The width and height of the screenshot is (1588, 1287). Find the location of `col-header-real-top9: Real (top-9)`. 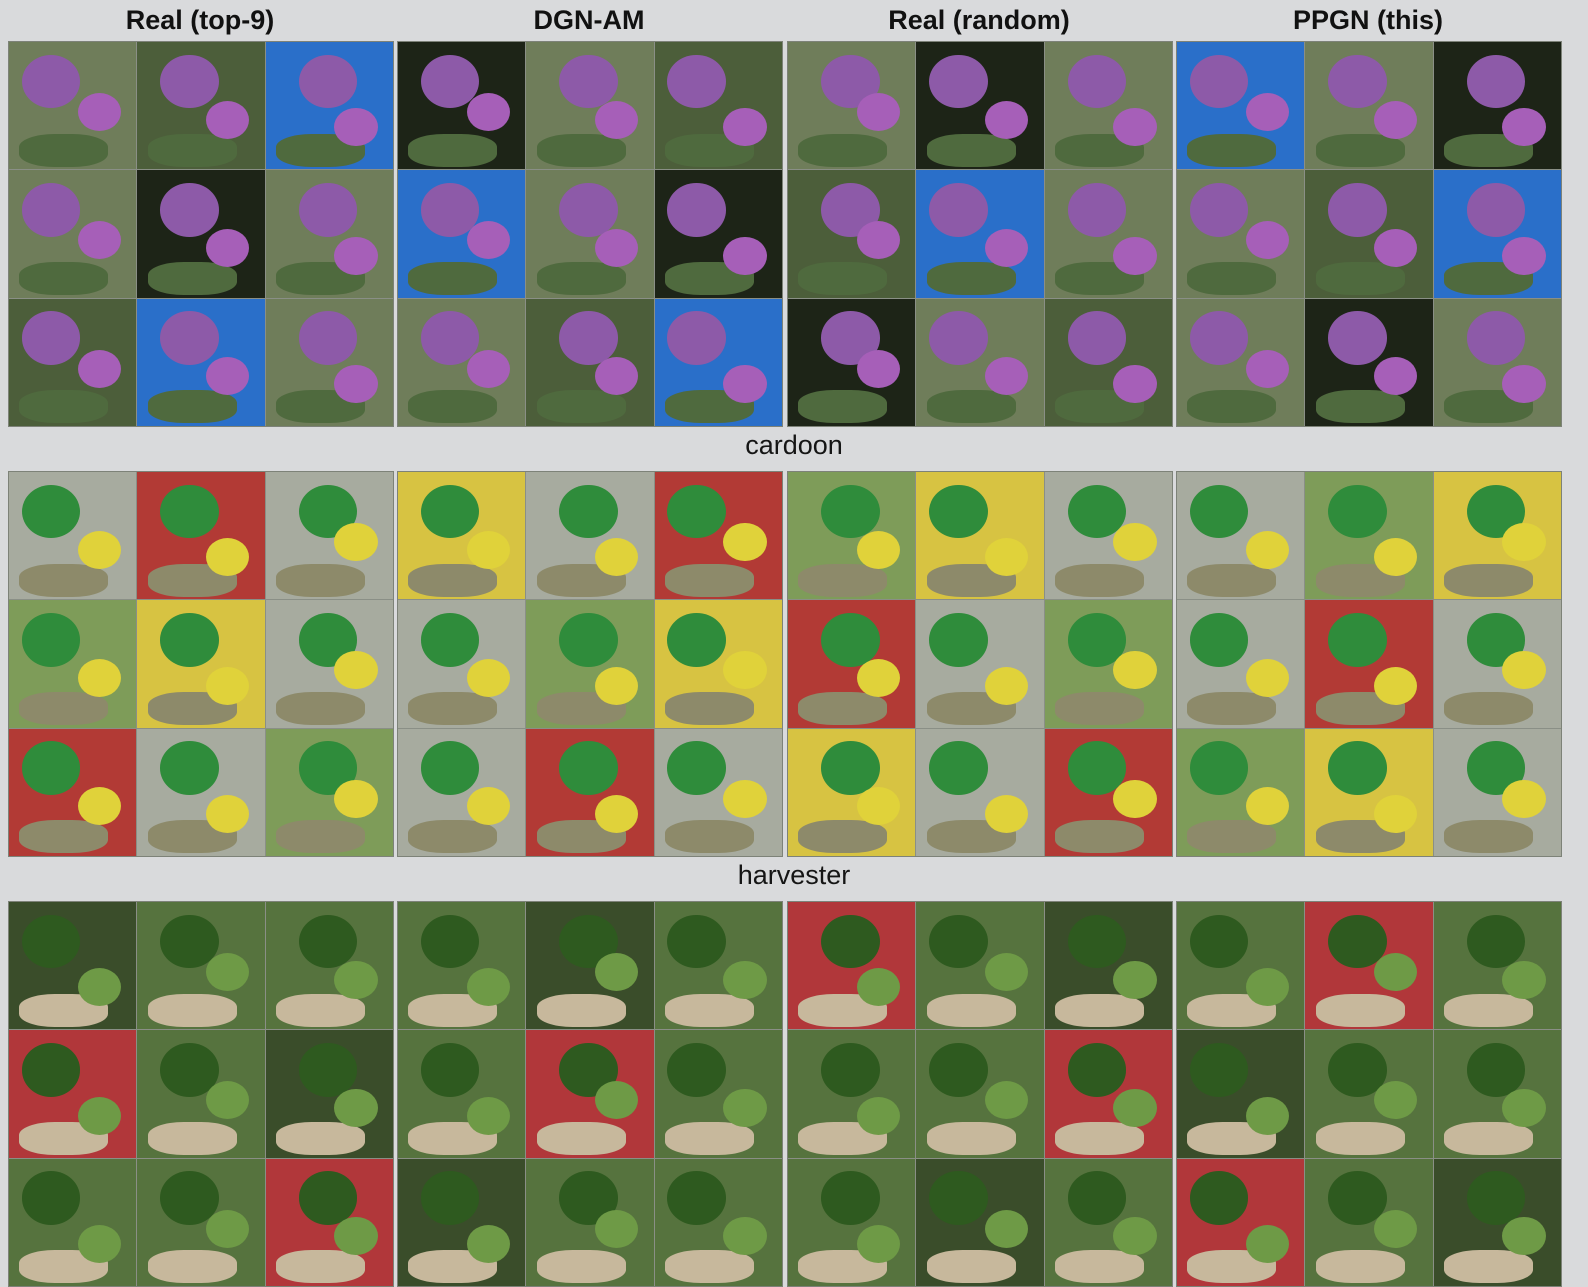

col-header-real-top9: Real (top-9) is located at coordinates (200, 20).